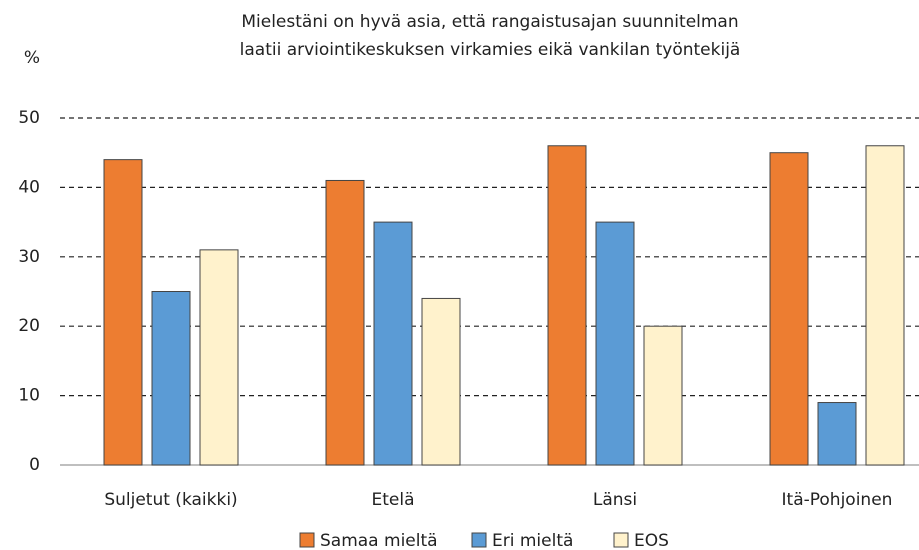 The height and width of the screenshot is (550, 919). Describe the element at coordinates (32, 58) in the screenshot. I see `y-axis-label: %` at that location.